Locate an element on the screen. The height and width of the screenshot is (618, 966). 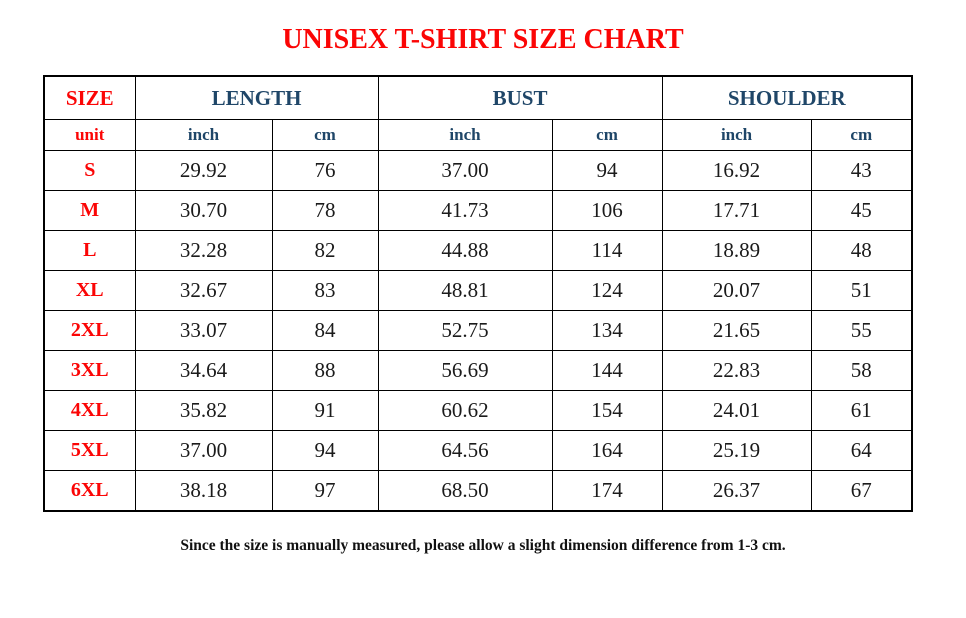
shoulder-inch-cell: 17.71 is located at coordinates (736, 210).